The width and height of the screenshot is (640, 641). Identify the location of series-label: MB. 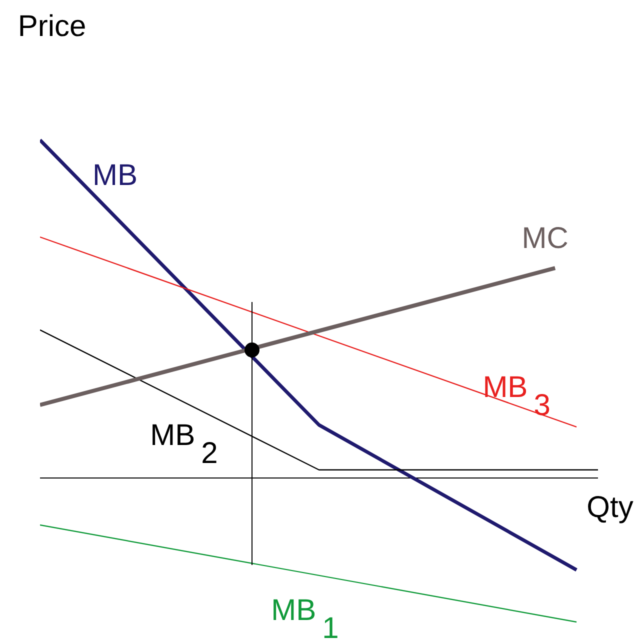
(115, 175).